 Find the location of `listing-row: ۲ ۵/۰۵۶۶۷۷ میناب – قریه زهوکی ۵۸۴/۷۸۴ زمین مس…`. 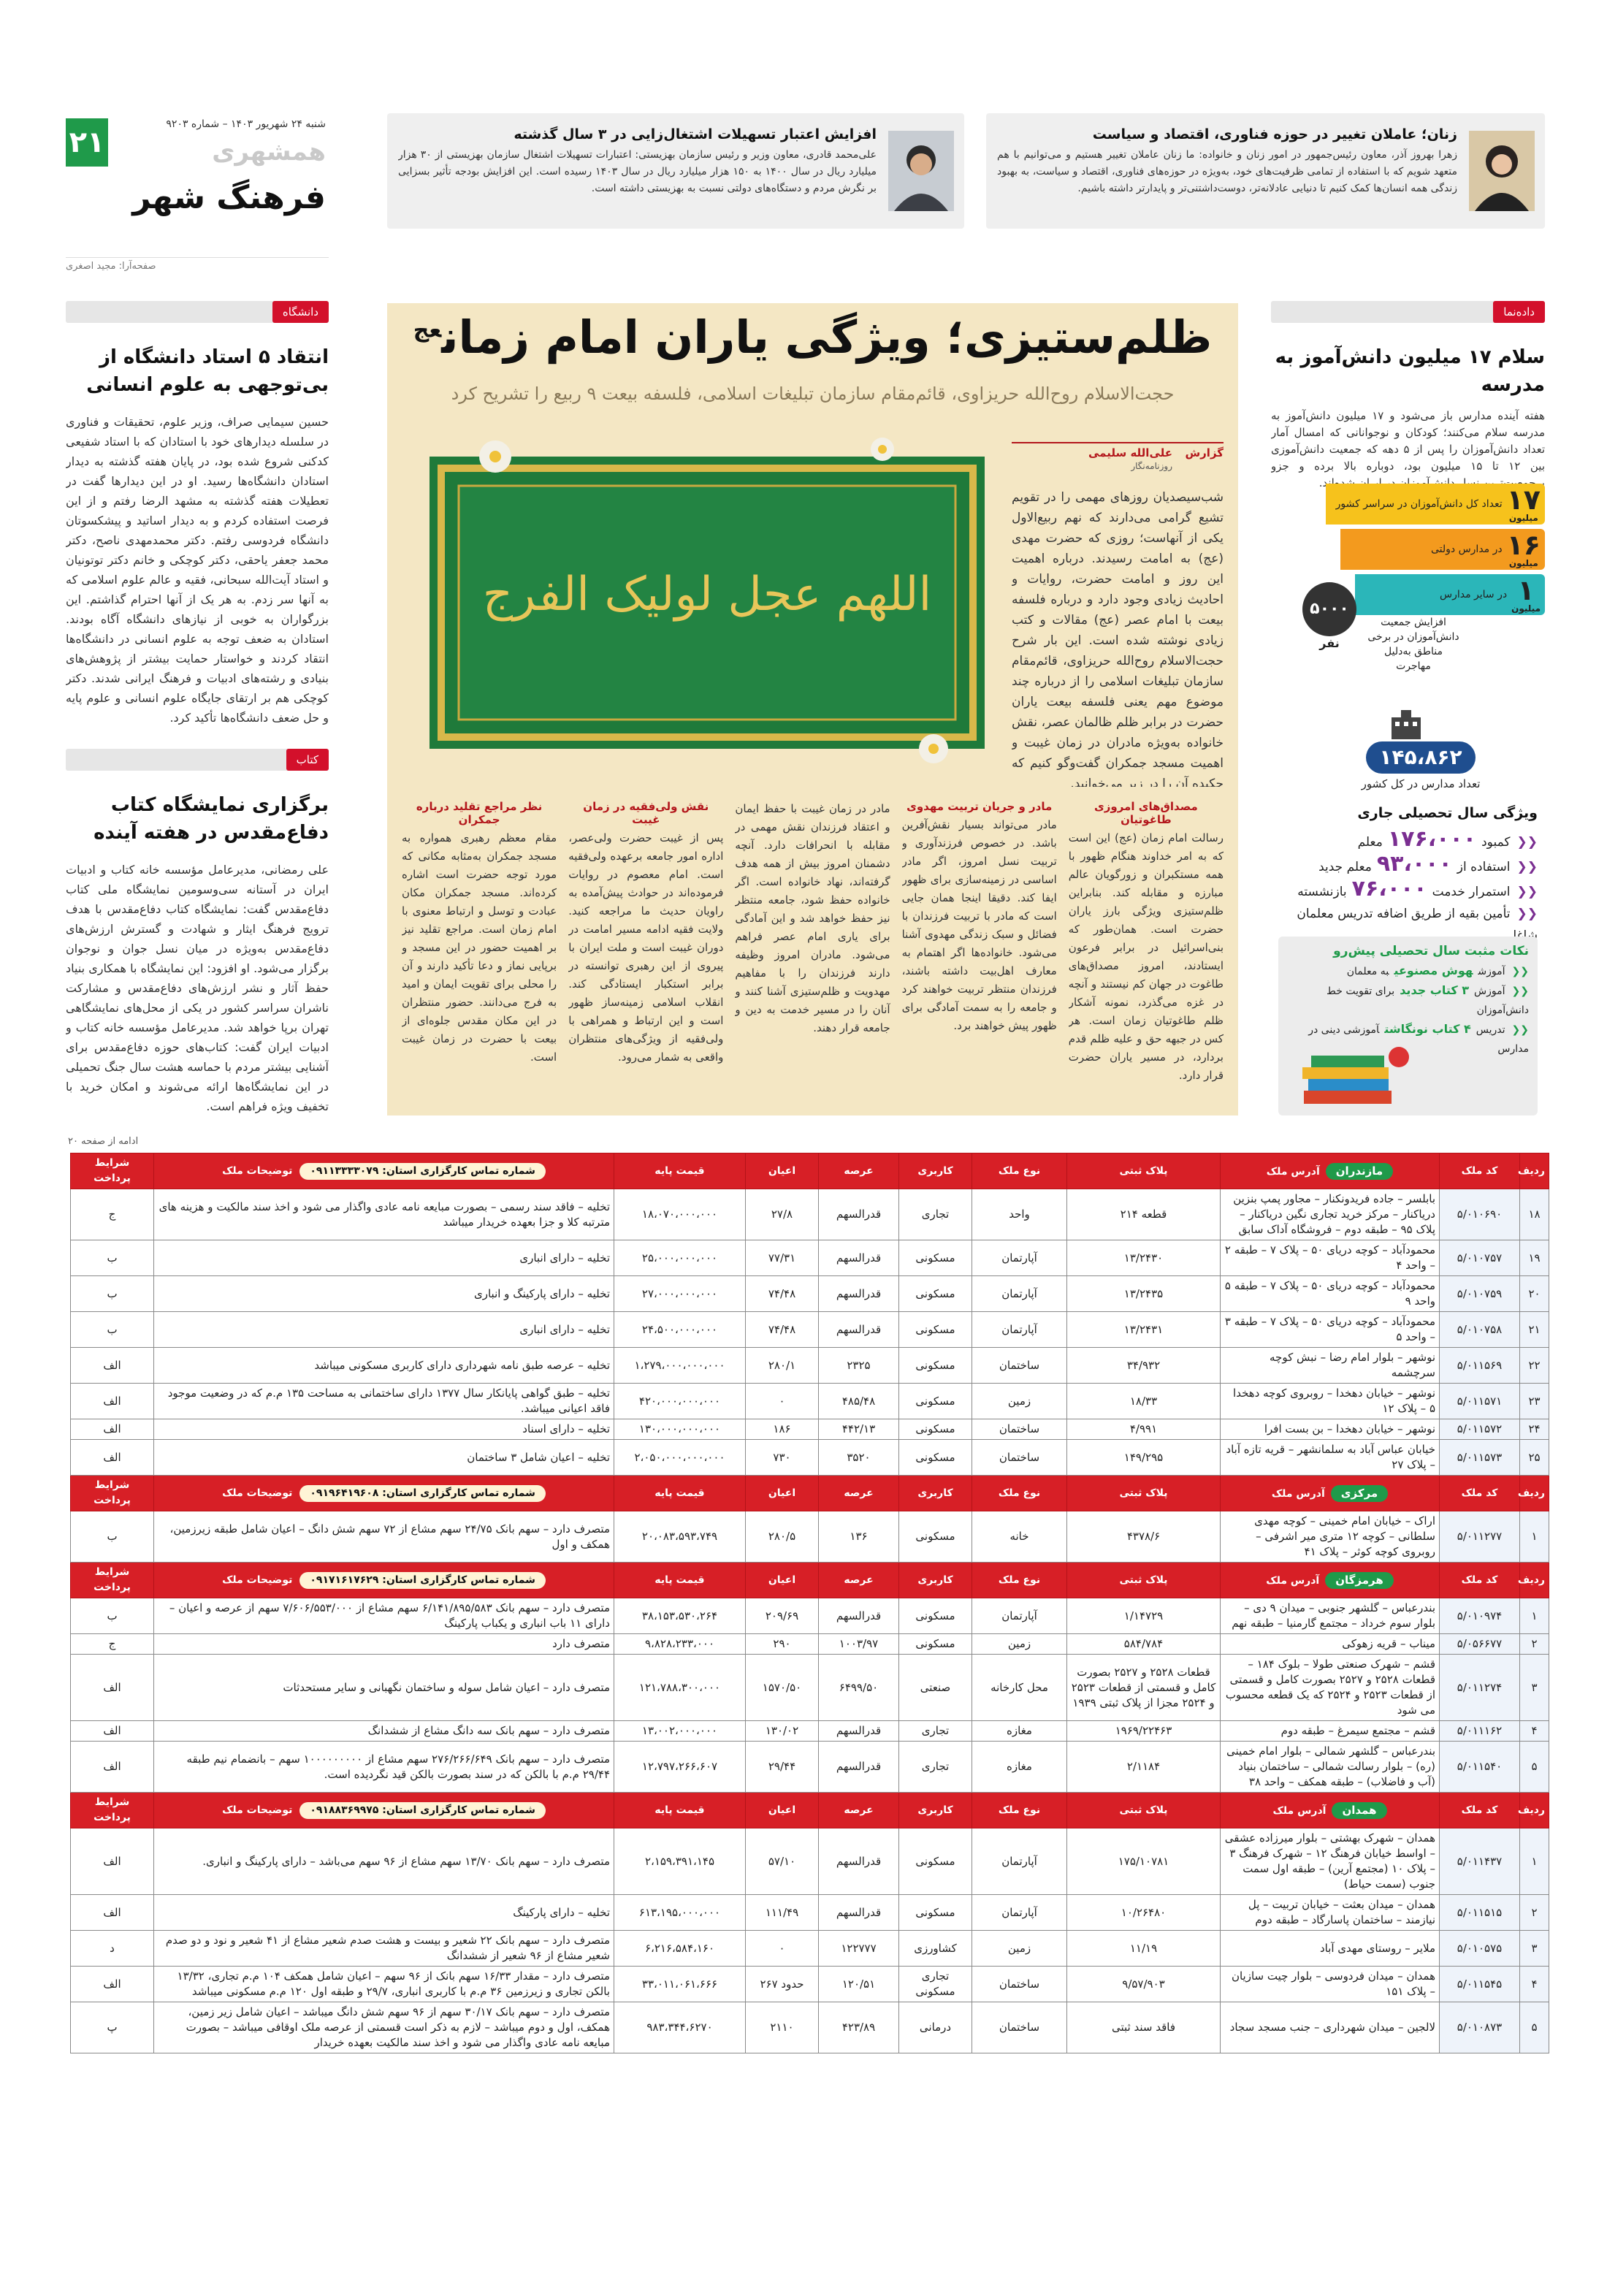

listing-row: ۲ ۵/۰۵۶۶۷۷ میناب – قریه زهوکی ۵۸۴/۷۸۴ زمین مس… is located at coordinates (809, 1644).